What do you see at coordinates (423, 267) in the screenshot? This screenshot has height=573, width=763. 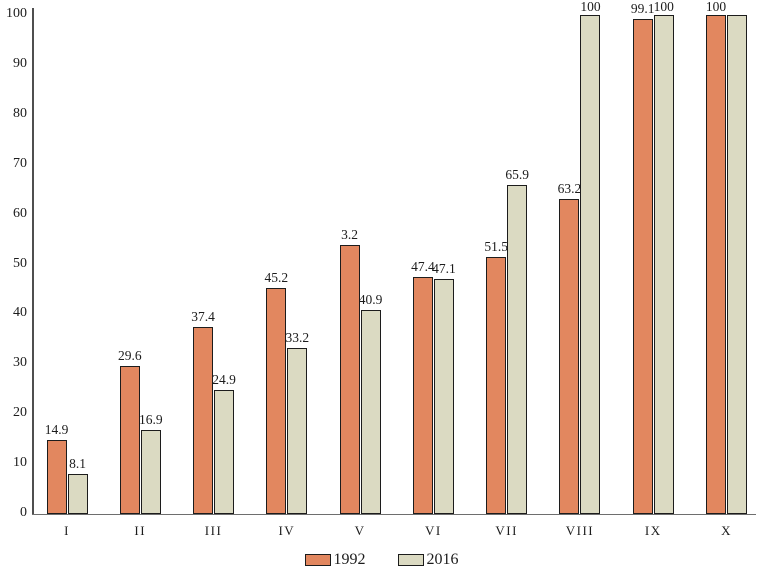 I see `value-label-1992-VI: 47.4` at bounding box center [423, 267].